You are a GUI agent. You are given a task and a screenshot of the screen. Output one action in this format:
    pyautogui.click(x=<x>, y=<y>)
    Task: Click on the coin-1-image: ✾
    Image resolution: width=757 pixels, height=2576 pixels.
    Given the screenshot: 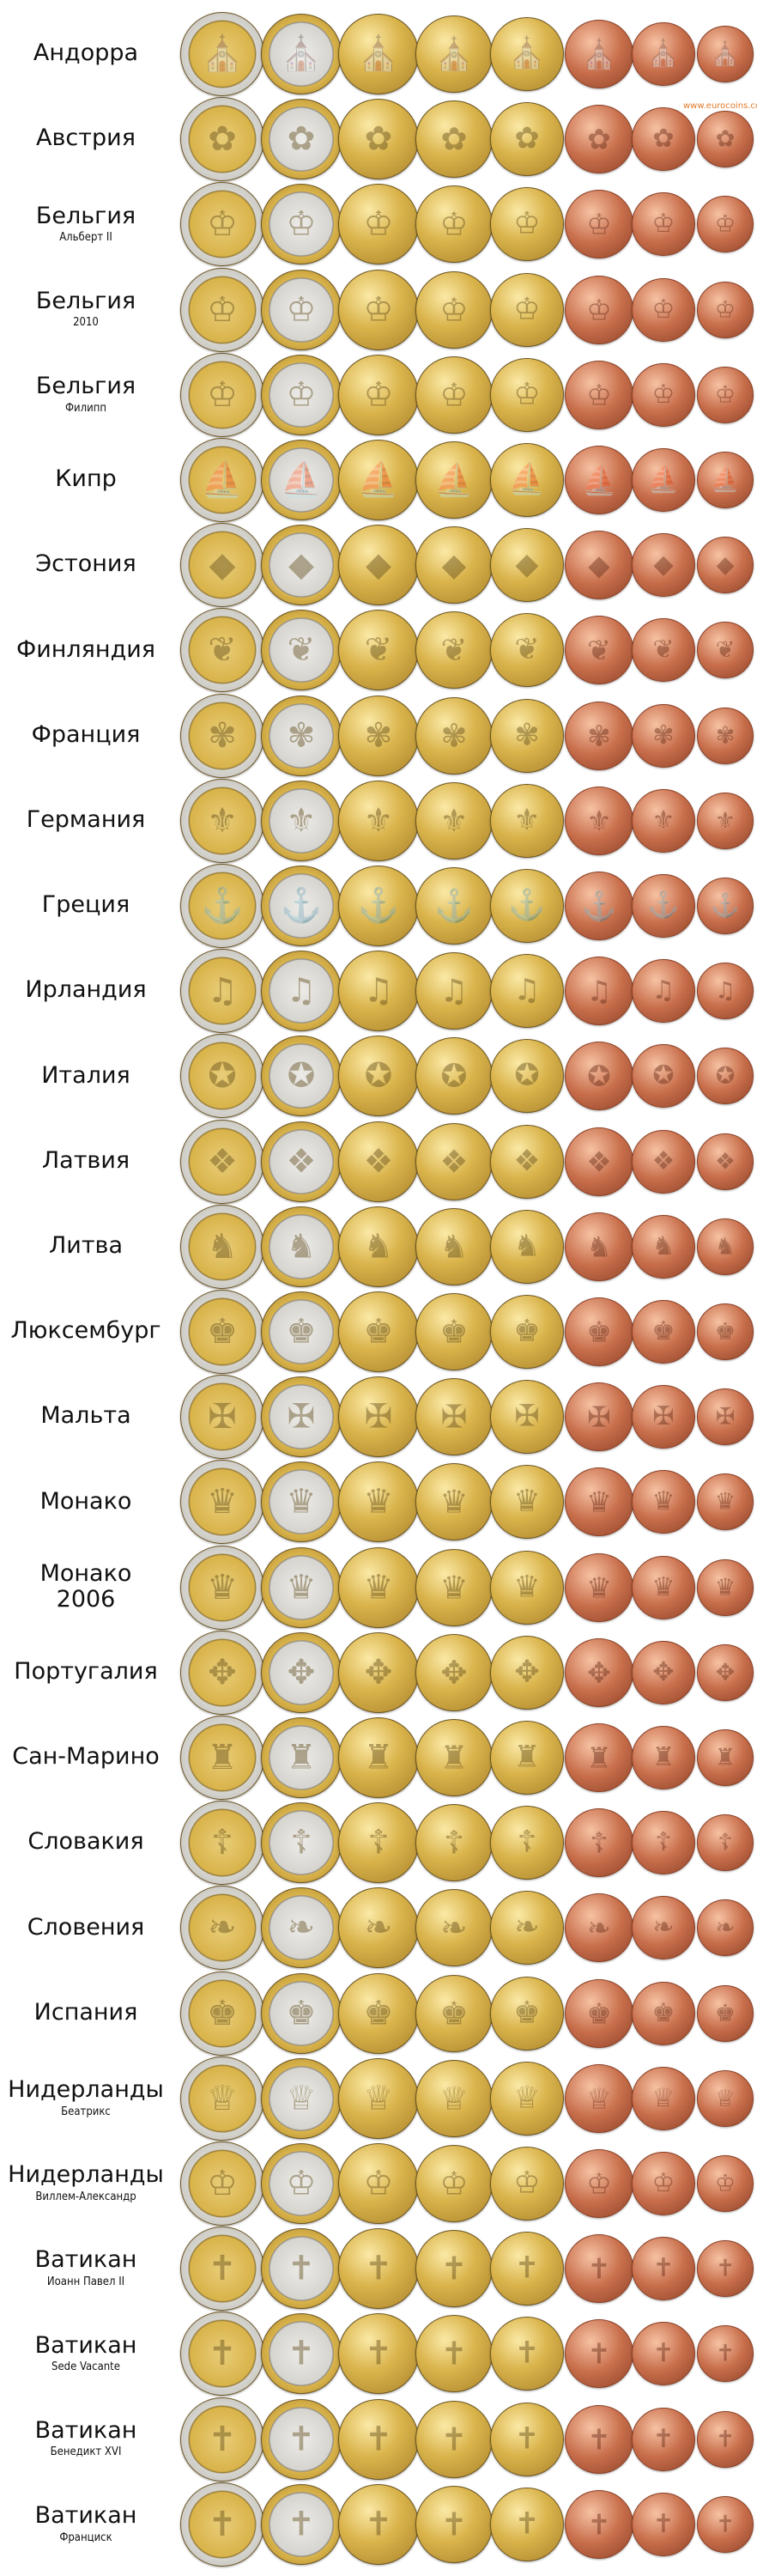 What is the action you would take?
    pyautogui.click(x=301, y=735)
    